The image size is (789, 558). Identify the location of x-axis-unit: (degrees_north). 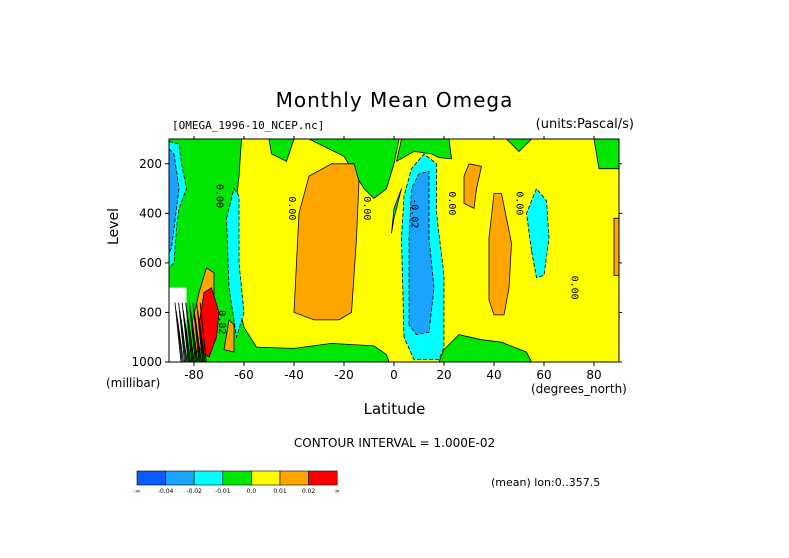
(579, 389).